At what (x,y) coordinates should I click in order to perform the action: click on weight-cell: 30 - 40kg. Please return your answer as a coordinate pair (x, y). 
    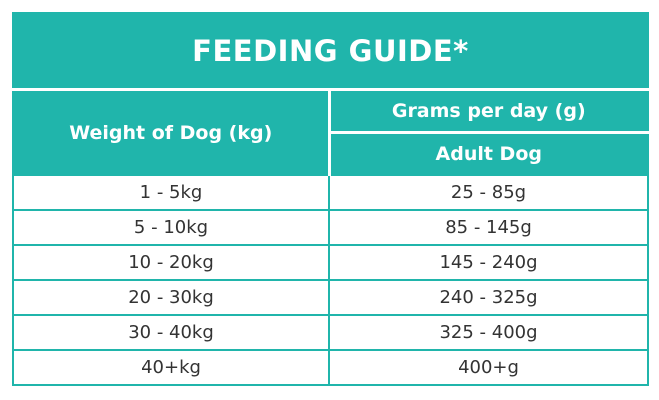
    Looking at the image, I should click on (171, 332).